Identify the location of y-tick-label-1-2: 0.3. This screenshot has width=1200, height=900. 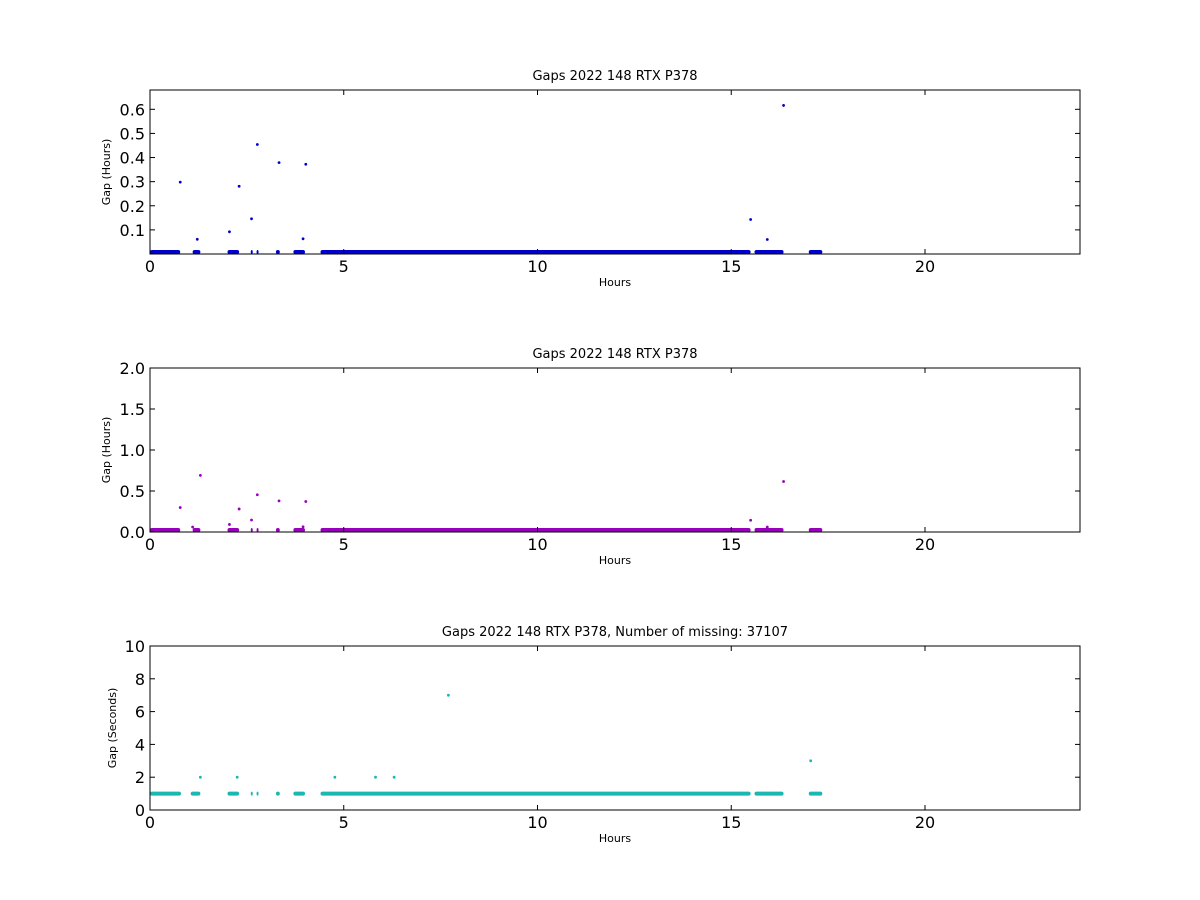
(132, 182).